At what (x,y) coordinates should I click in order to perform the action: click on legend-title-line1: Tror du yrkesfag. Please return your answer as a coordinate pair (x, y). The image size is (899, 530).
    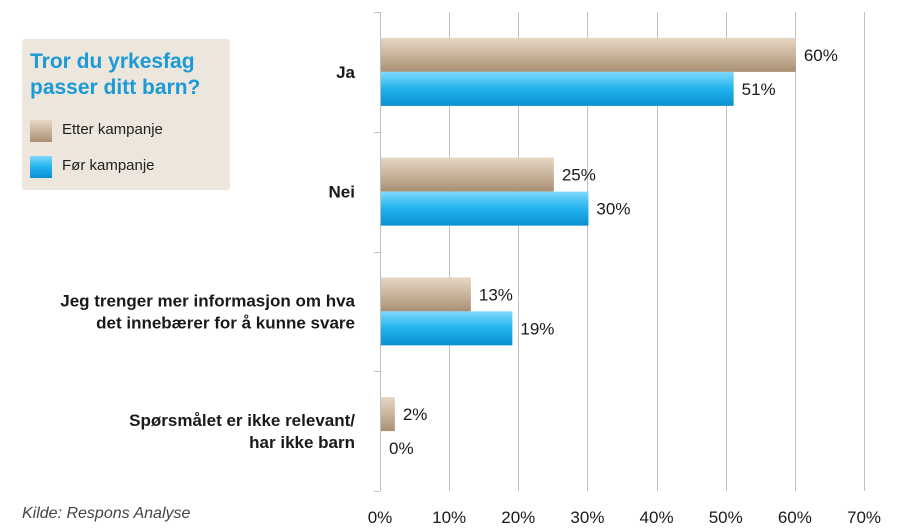
    Looking at the image, I should click on (112, 61).